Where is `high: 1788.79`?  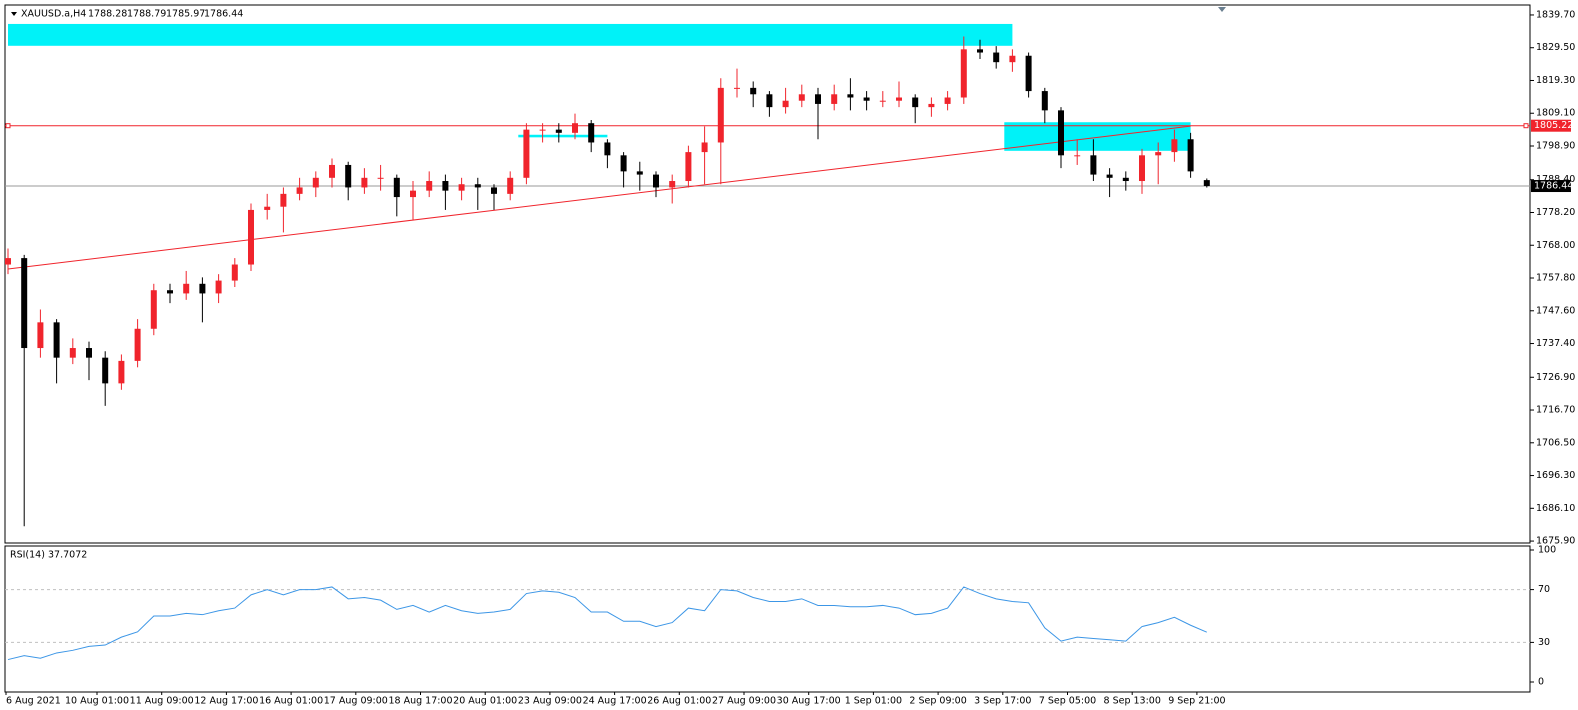
high: 1788.79 is located at coordinates (146, 14).